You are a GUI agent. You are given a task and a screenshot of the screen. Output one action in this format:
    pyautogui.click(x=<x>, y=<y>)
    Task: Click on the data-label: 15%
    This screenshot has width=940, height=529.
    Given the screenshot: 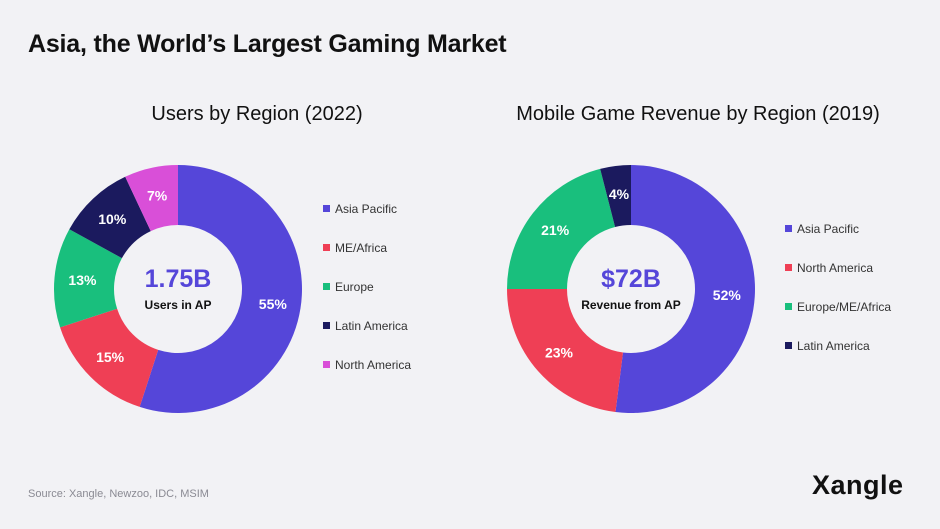 What is the action you would take?
    pyautogui.click(x=110, y=357)
    